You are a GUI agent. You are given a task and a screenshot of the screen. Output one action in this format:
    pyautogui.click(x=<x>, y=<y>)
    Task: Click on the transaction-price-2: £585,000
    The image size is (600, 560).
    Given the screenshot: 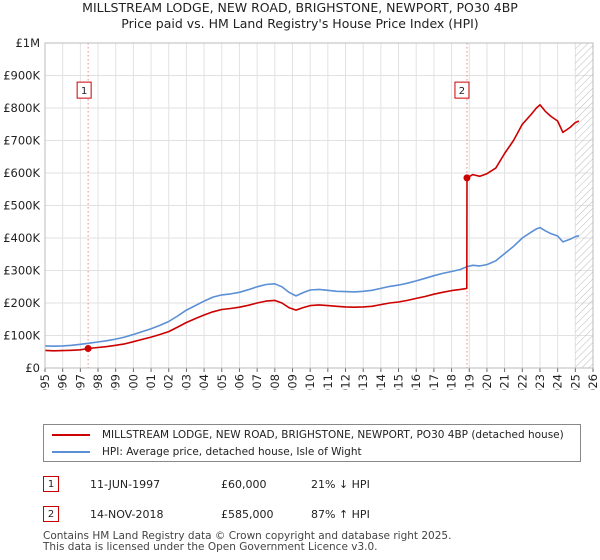 What is the action you would take?
    pyautogui.click(x=247, y=514)
    